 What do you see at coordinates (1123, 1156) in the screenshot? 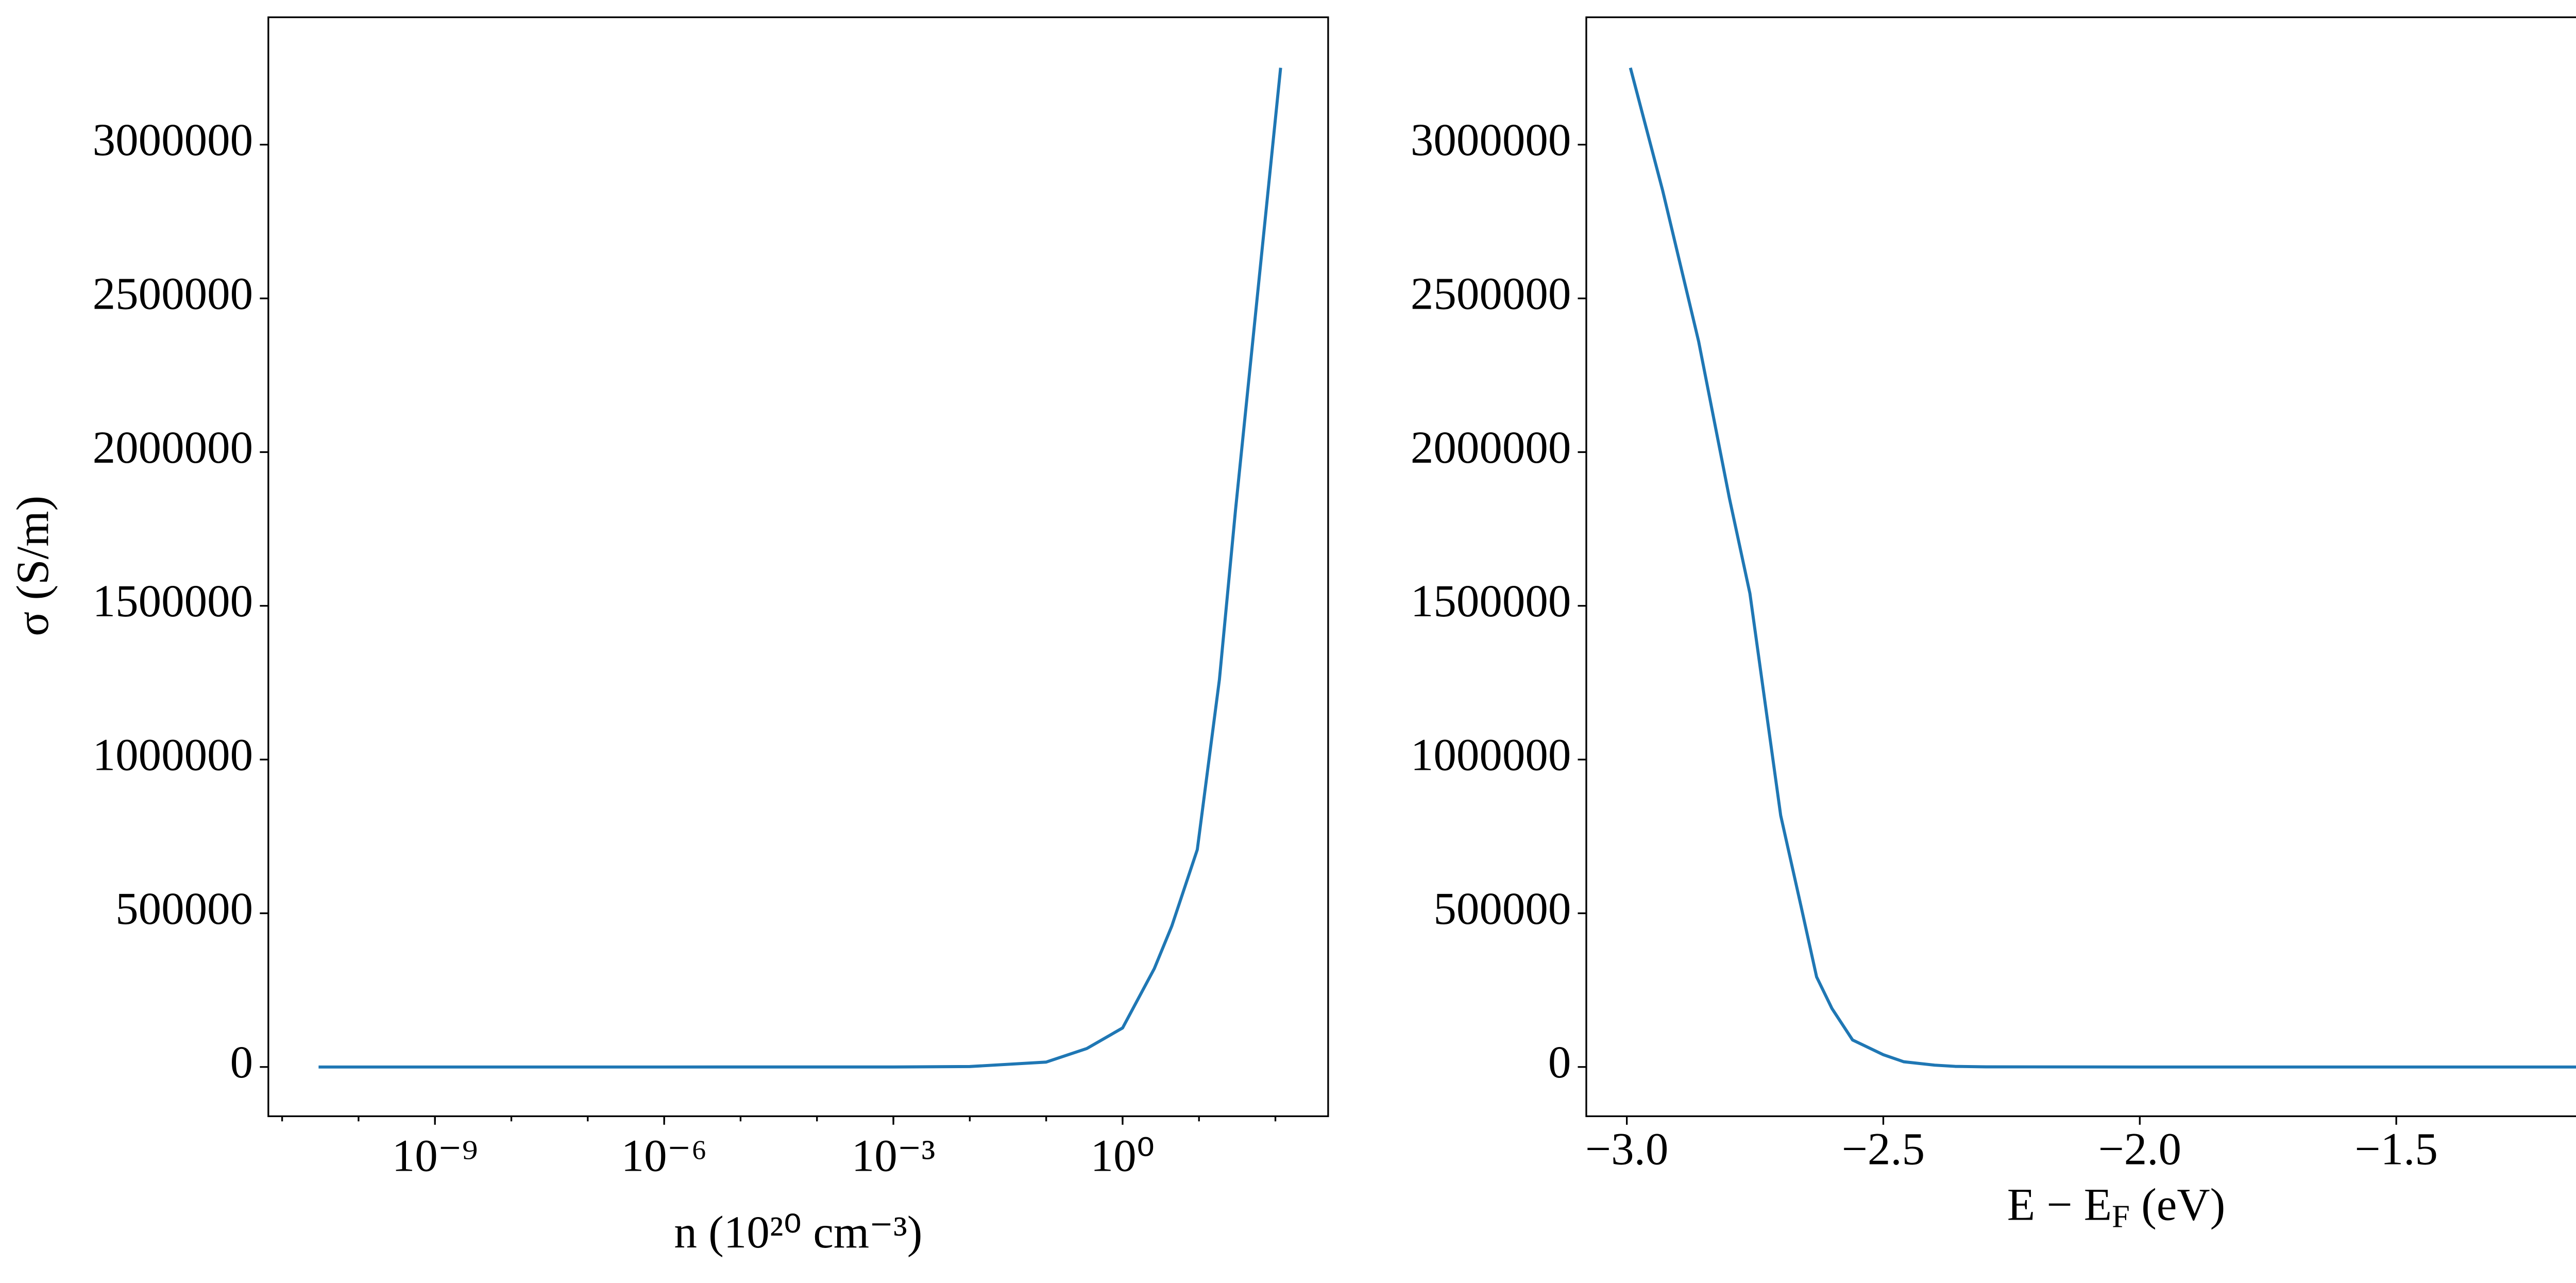
I see `x-tick-label: 10⁰` at bounding box center [1123, 1156].